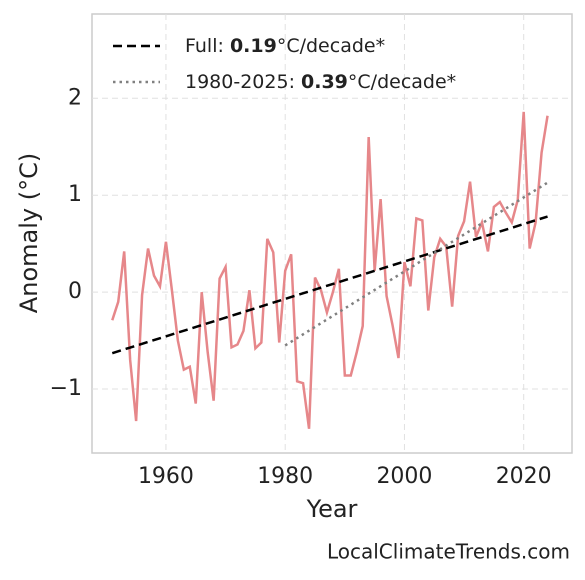 This screenshot has width=585, height=580. What do you see at coordinates (253, 46) in the screenshot?
I see `legend-text-part: 0.19` at bounding box center [253, 46].